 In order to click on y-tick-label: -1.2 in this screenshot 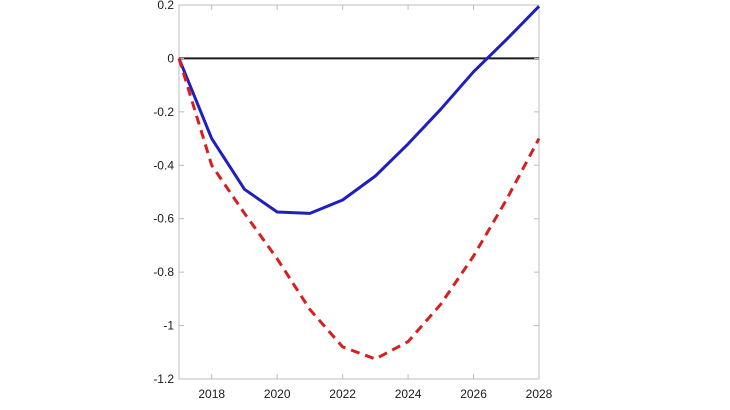, I will do `click(163, 379)`.